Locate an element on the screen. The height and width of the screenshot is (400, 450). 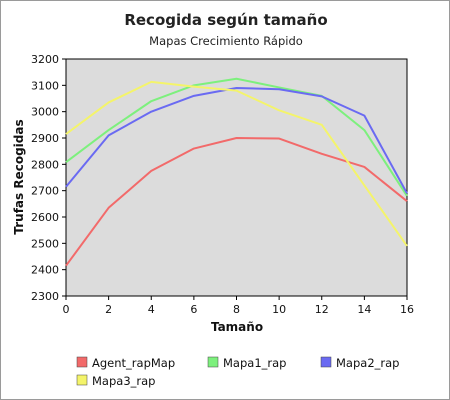
x-tick-label: 0 is located at coordinates (66, 309).